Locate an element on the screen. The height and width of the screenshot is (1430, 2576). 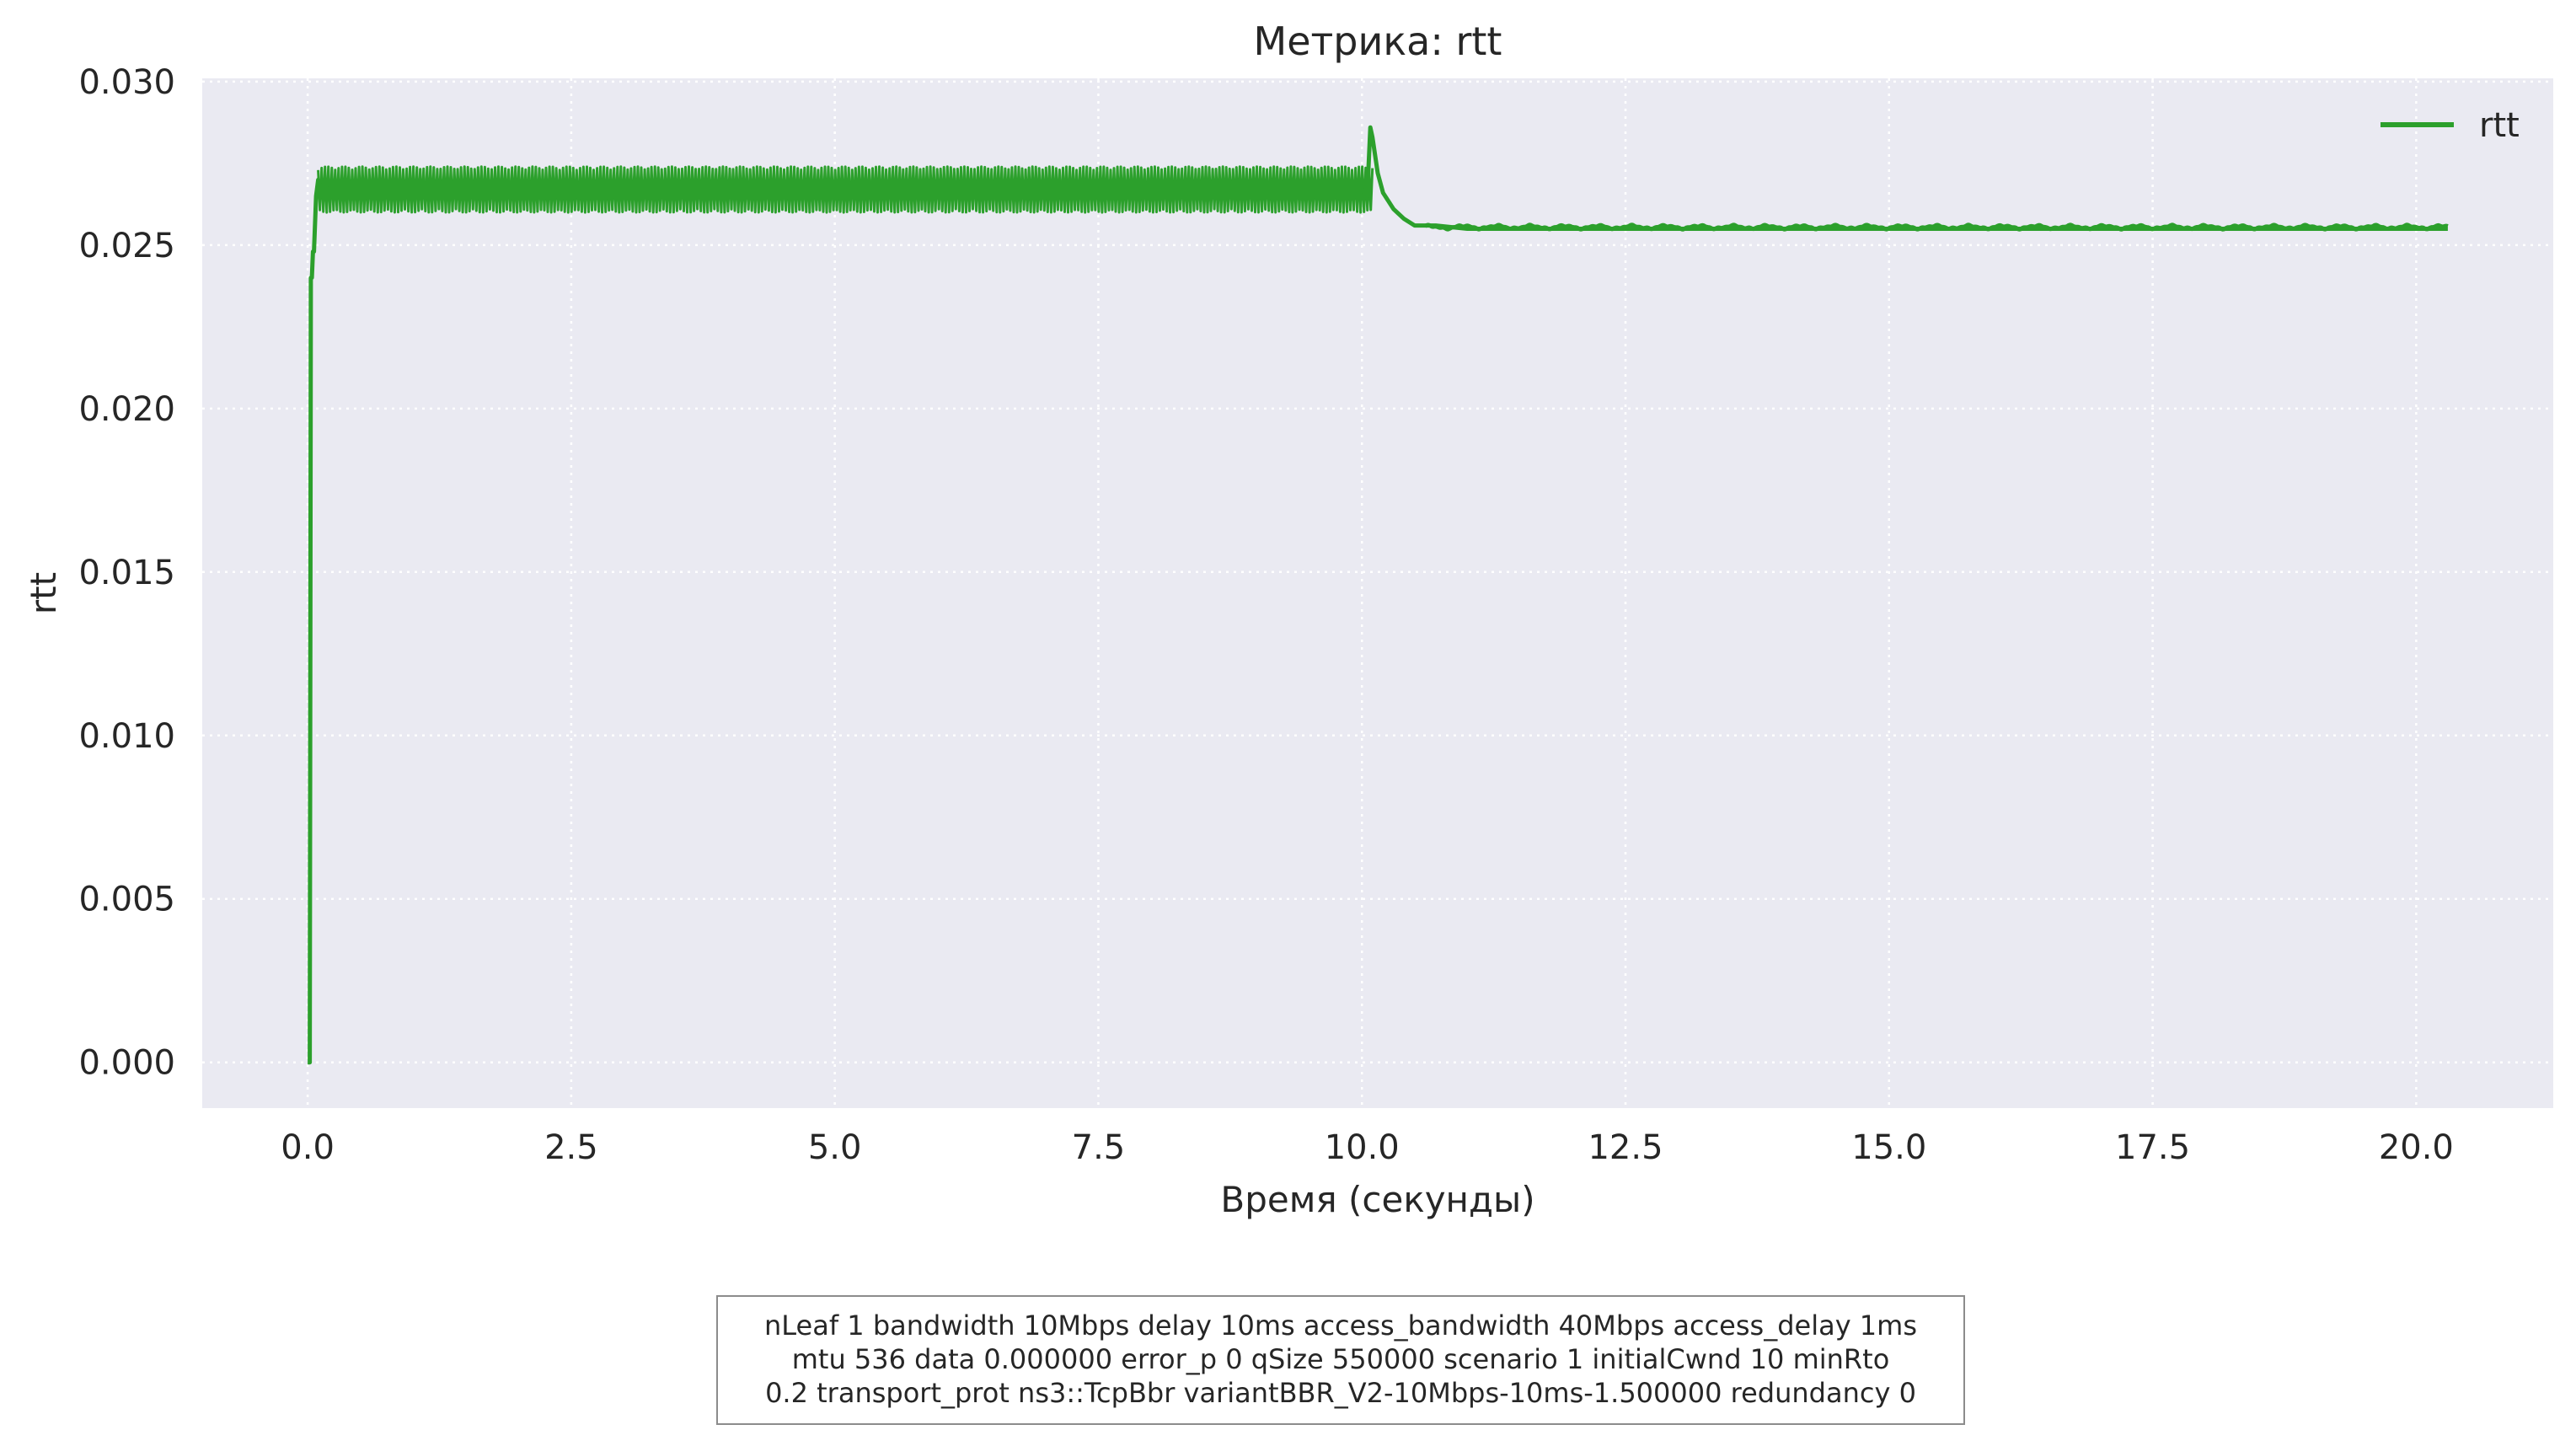
series-rtt-oscillation is located at coordinates (845, 190).